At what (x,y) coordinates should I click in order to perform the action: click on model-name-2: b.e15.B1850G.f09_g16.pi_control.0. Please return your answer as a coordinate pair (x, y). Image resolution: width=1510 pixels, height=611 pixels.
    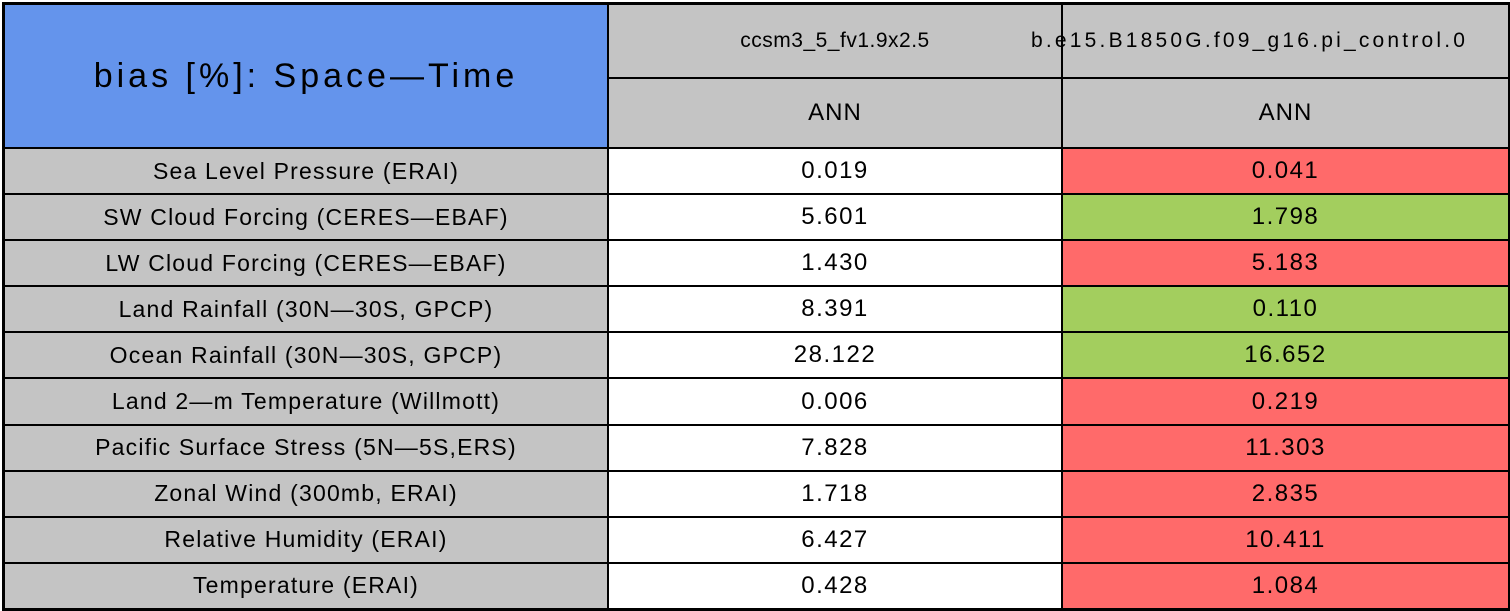
    Looking at the image, I should click on (1250, 40).